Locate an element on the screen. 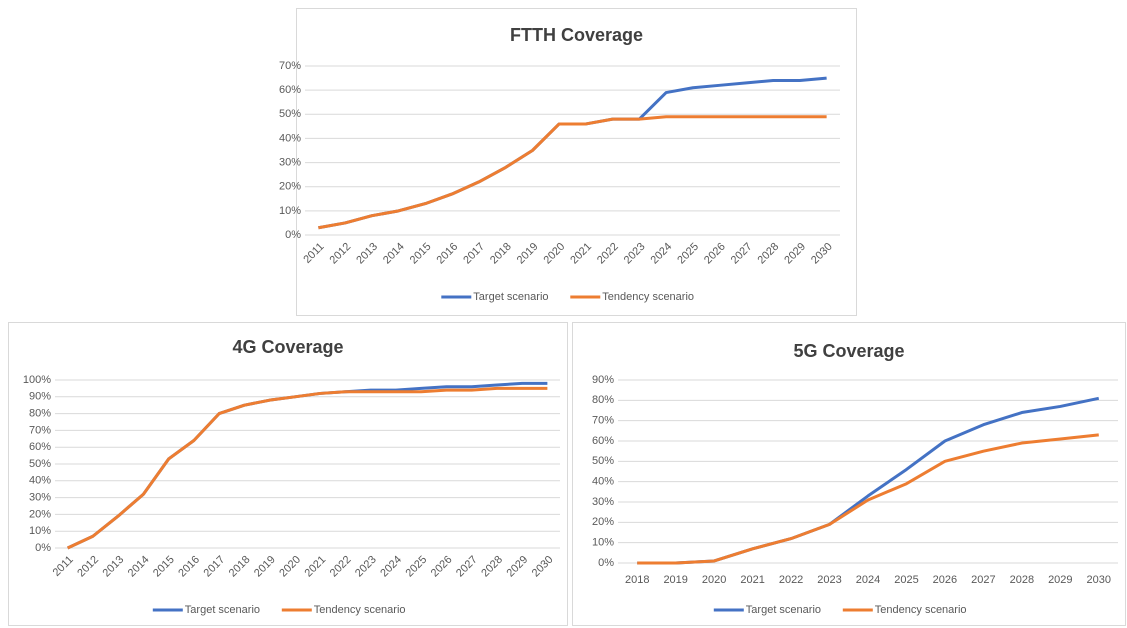  x-tick-label: 2024 is located at coordinates (868, 580).